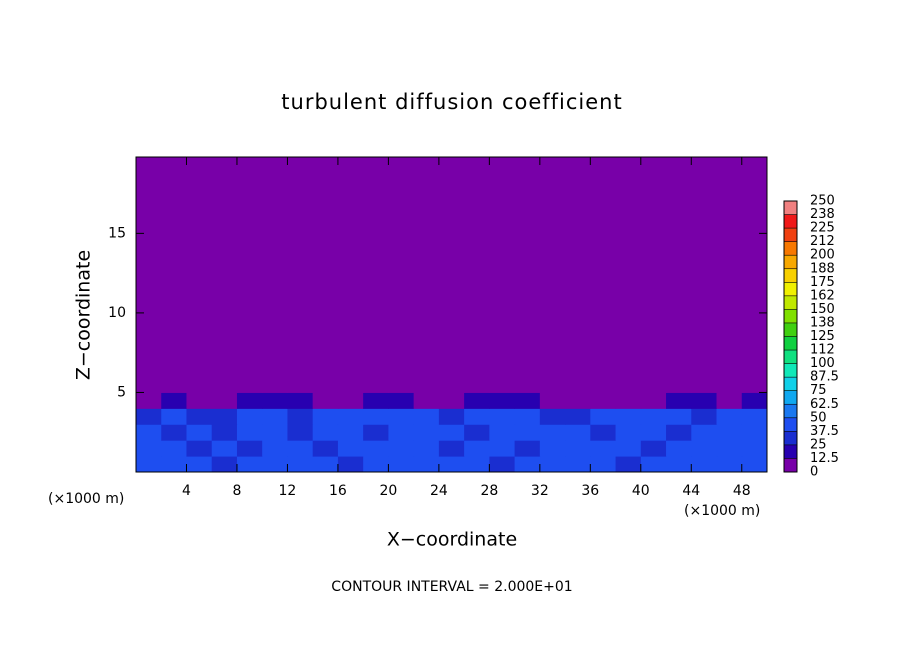 This screenshot has height=654, width=904. I want to click on colorbar-label: 62.5, so click(824, 404).